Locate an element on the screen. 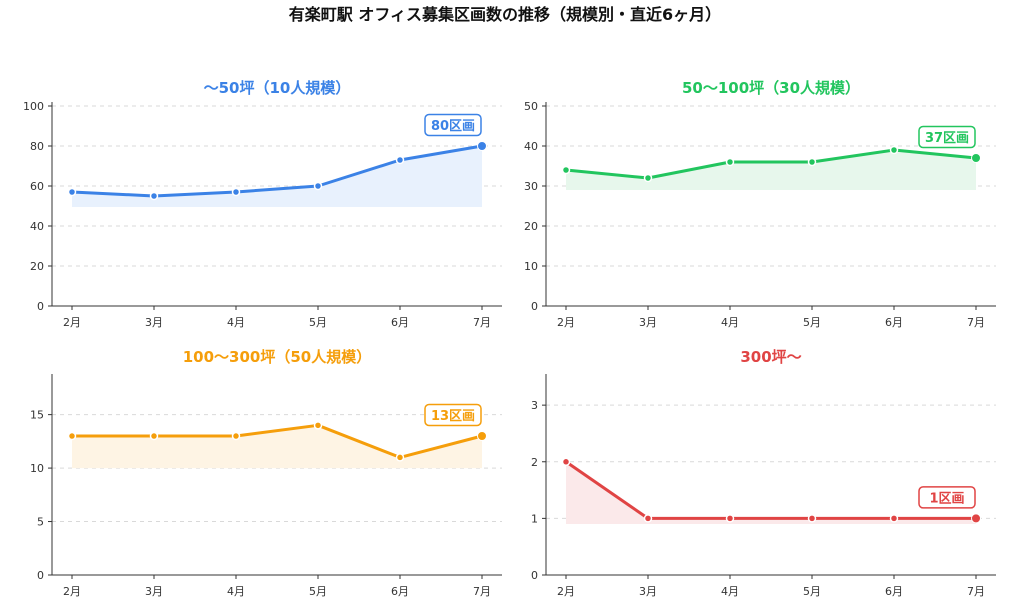 Image resolution: width=1011 pixels, height=616 pixels. y-tick-label: 80 is located at coordinates (37, 146).